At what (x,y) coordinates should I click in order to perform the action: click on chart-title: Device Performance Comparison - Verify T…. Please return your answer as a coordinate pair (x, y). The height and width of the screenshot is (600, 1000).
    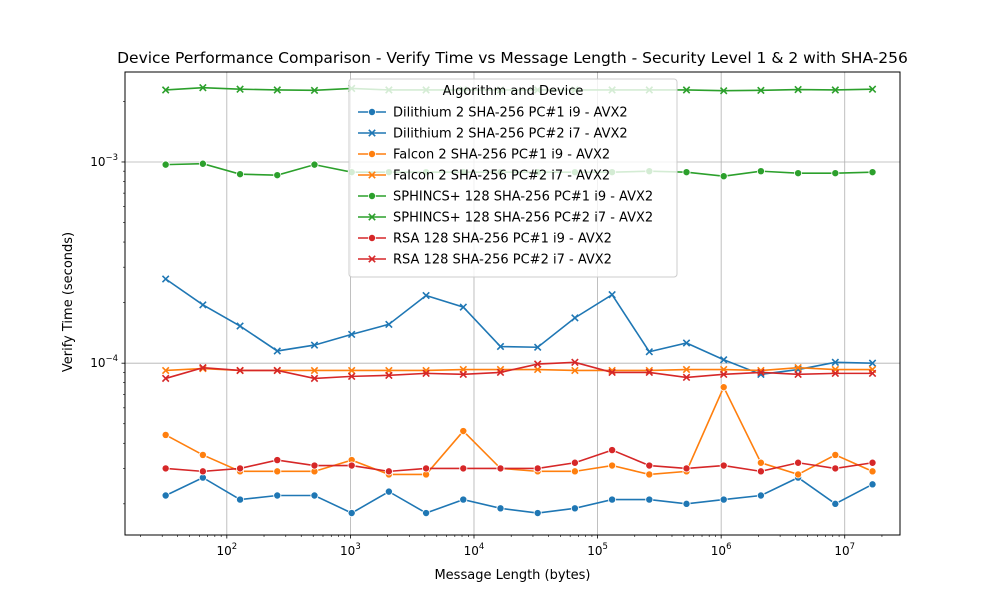
    Looking at the image, I should click on (512, 58).